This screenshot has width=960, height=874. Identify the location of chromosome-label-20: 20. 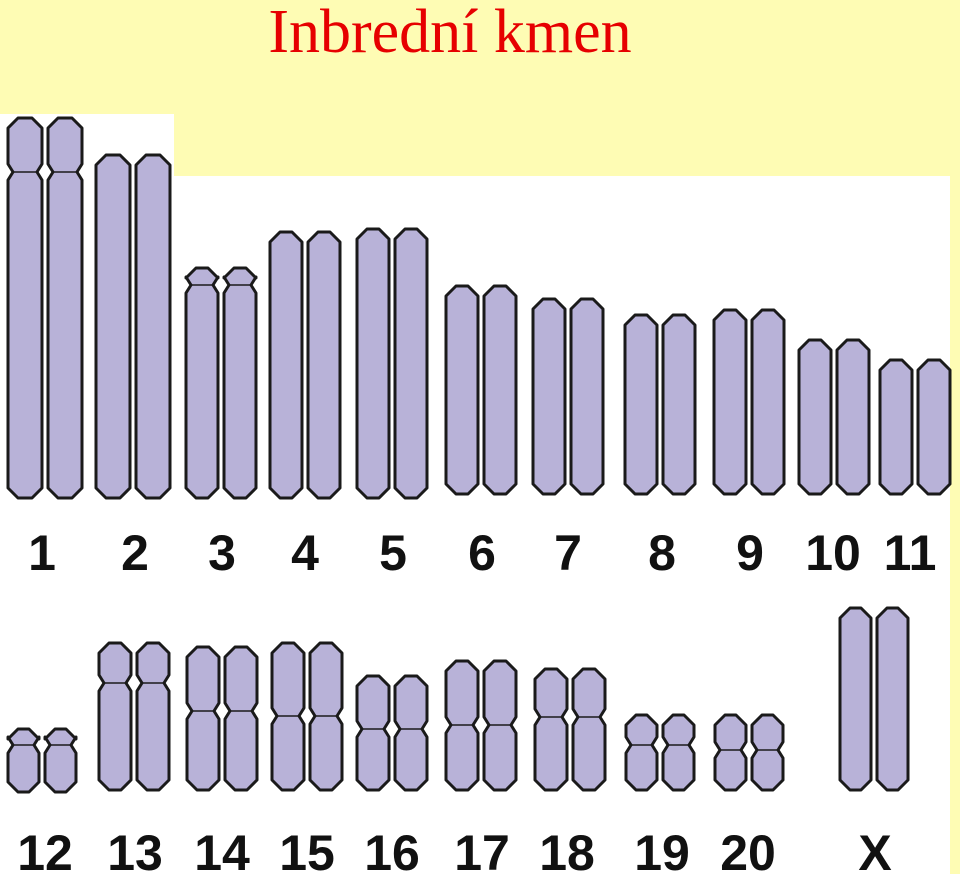
(748, 849).